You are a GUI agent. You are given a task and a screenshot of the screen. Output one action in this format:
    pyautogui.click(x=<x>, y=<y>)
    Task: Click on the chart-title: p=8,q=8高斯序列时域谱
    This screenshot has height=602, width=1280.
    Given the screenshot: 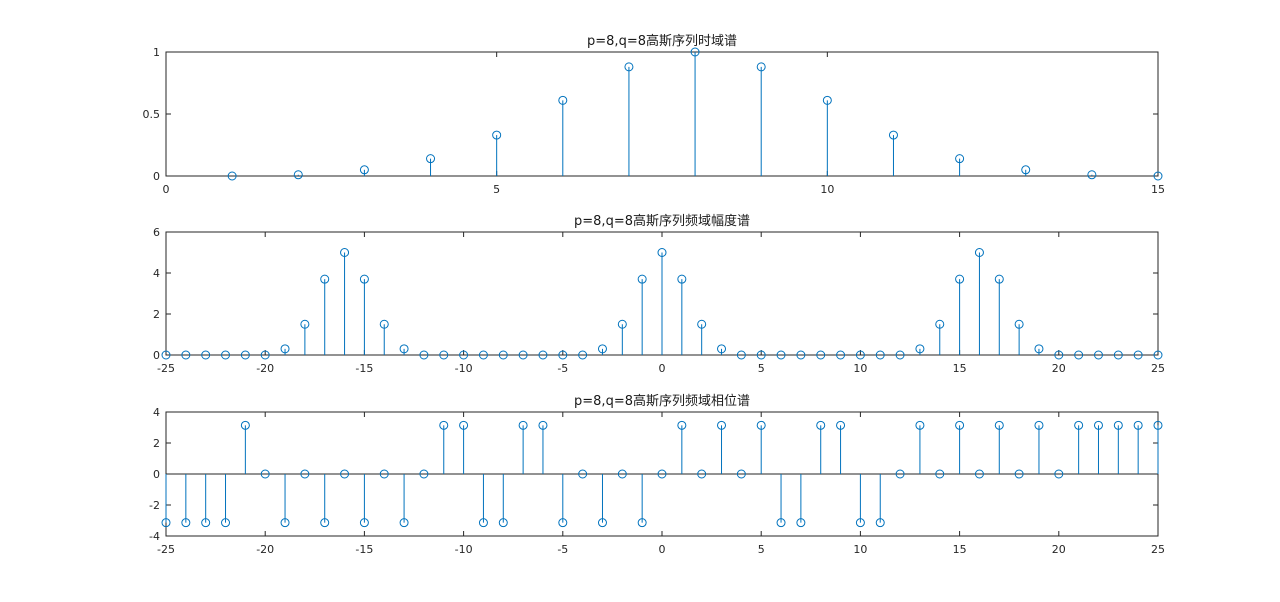 What is the action you would take?
    pyautogui.click(x=662, y=41)
    